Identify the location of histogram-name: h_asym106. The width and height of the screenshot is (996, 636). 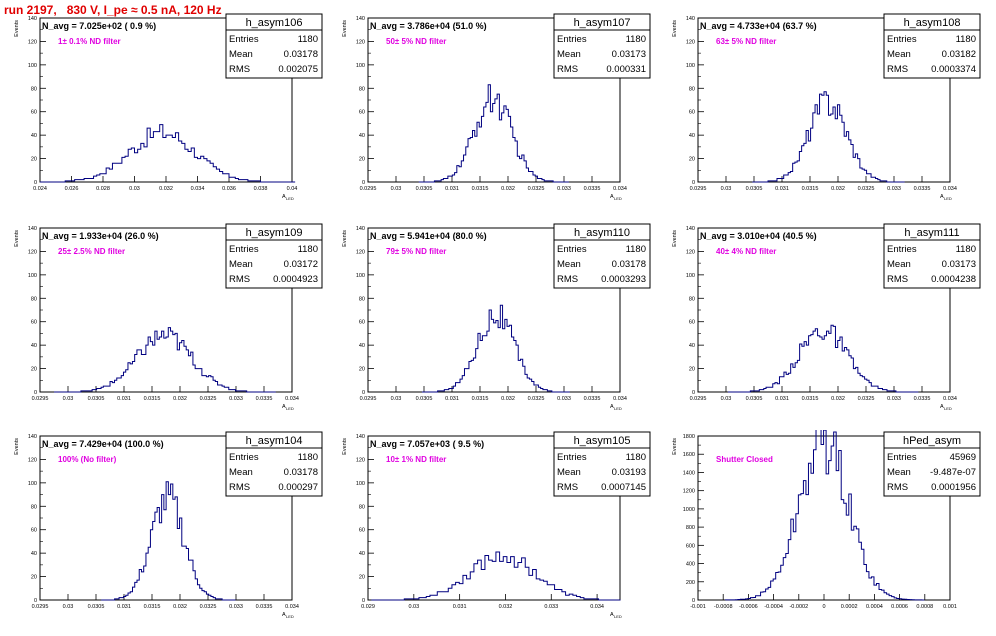
(274, 23).